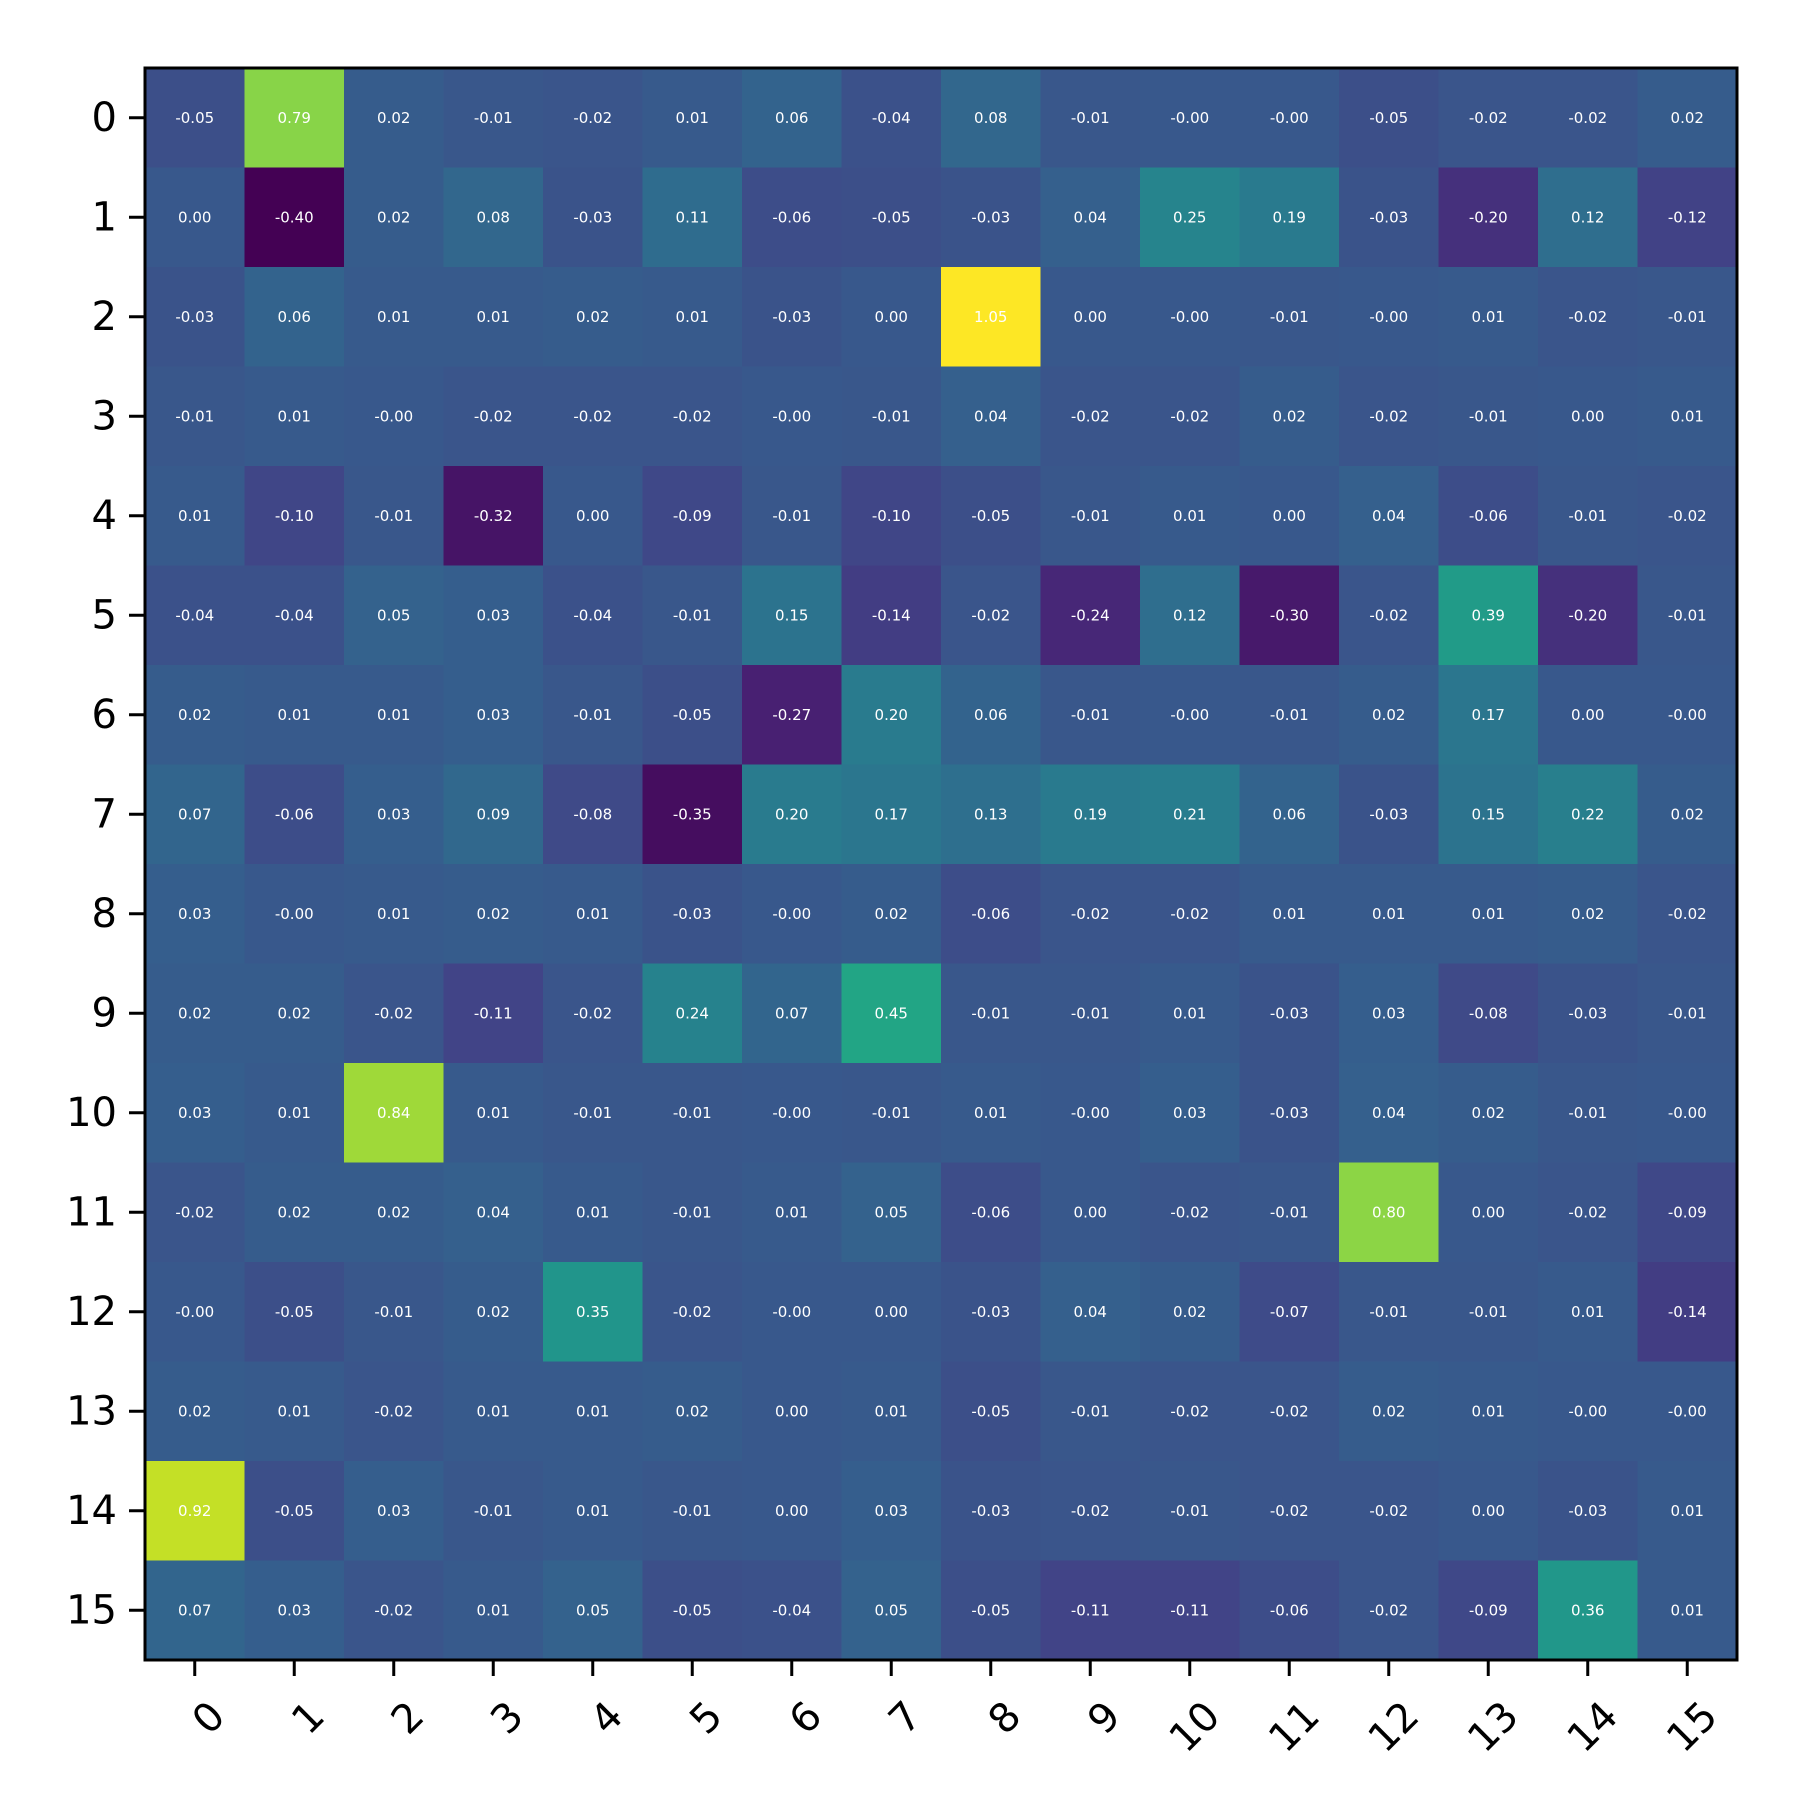 This screenshot has height=1800, width=1800. I want to click on cell-value-label: -0.35, so click(692, 814).